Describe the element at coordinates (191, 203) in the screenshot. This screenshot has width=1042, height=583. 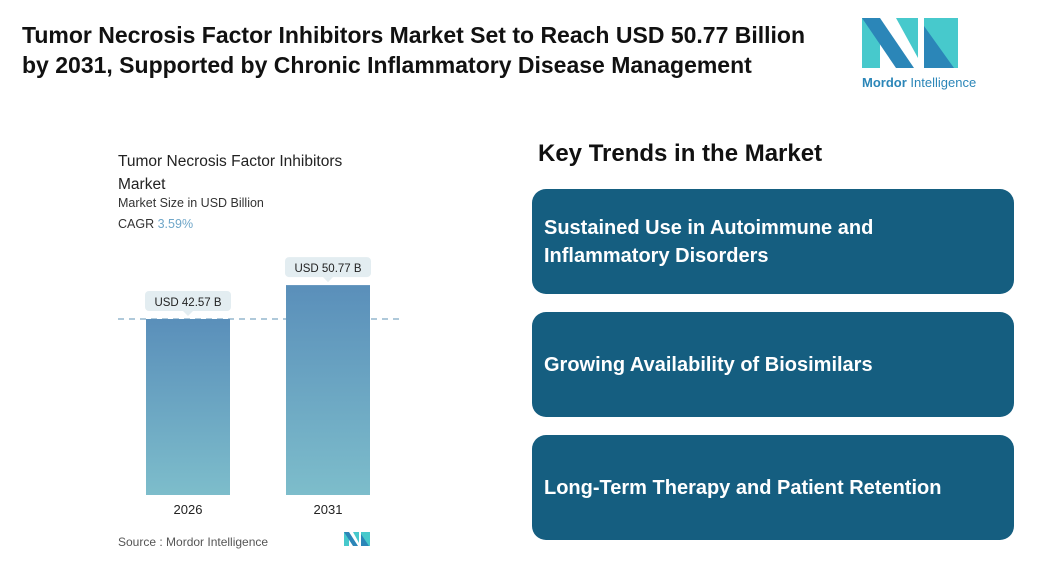
I see `chart-subtitle: Market Size in USD Billion` at that location.